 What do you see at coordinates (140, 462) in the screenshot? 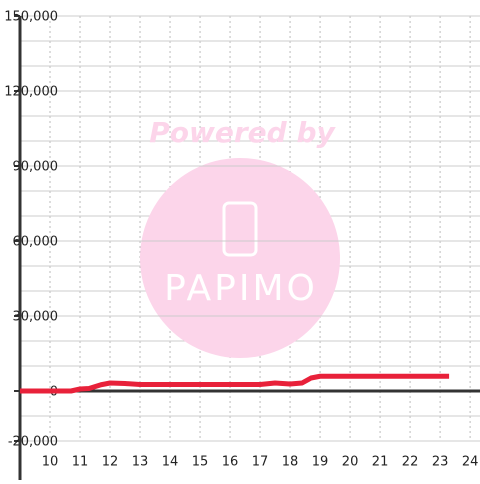
I see `x-tick-label: 13` at bounding box center [140, 462].